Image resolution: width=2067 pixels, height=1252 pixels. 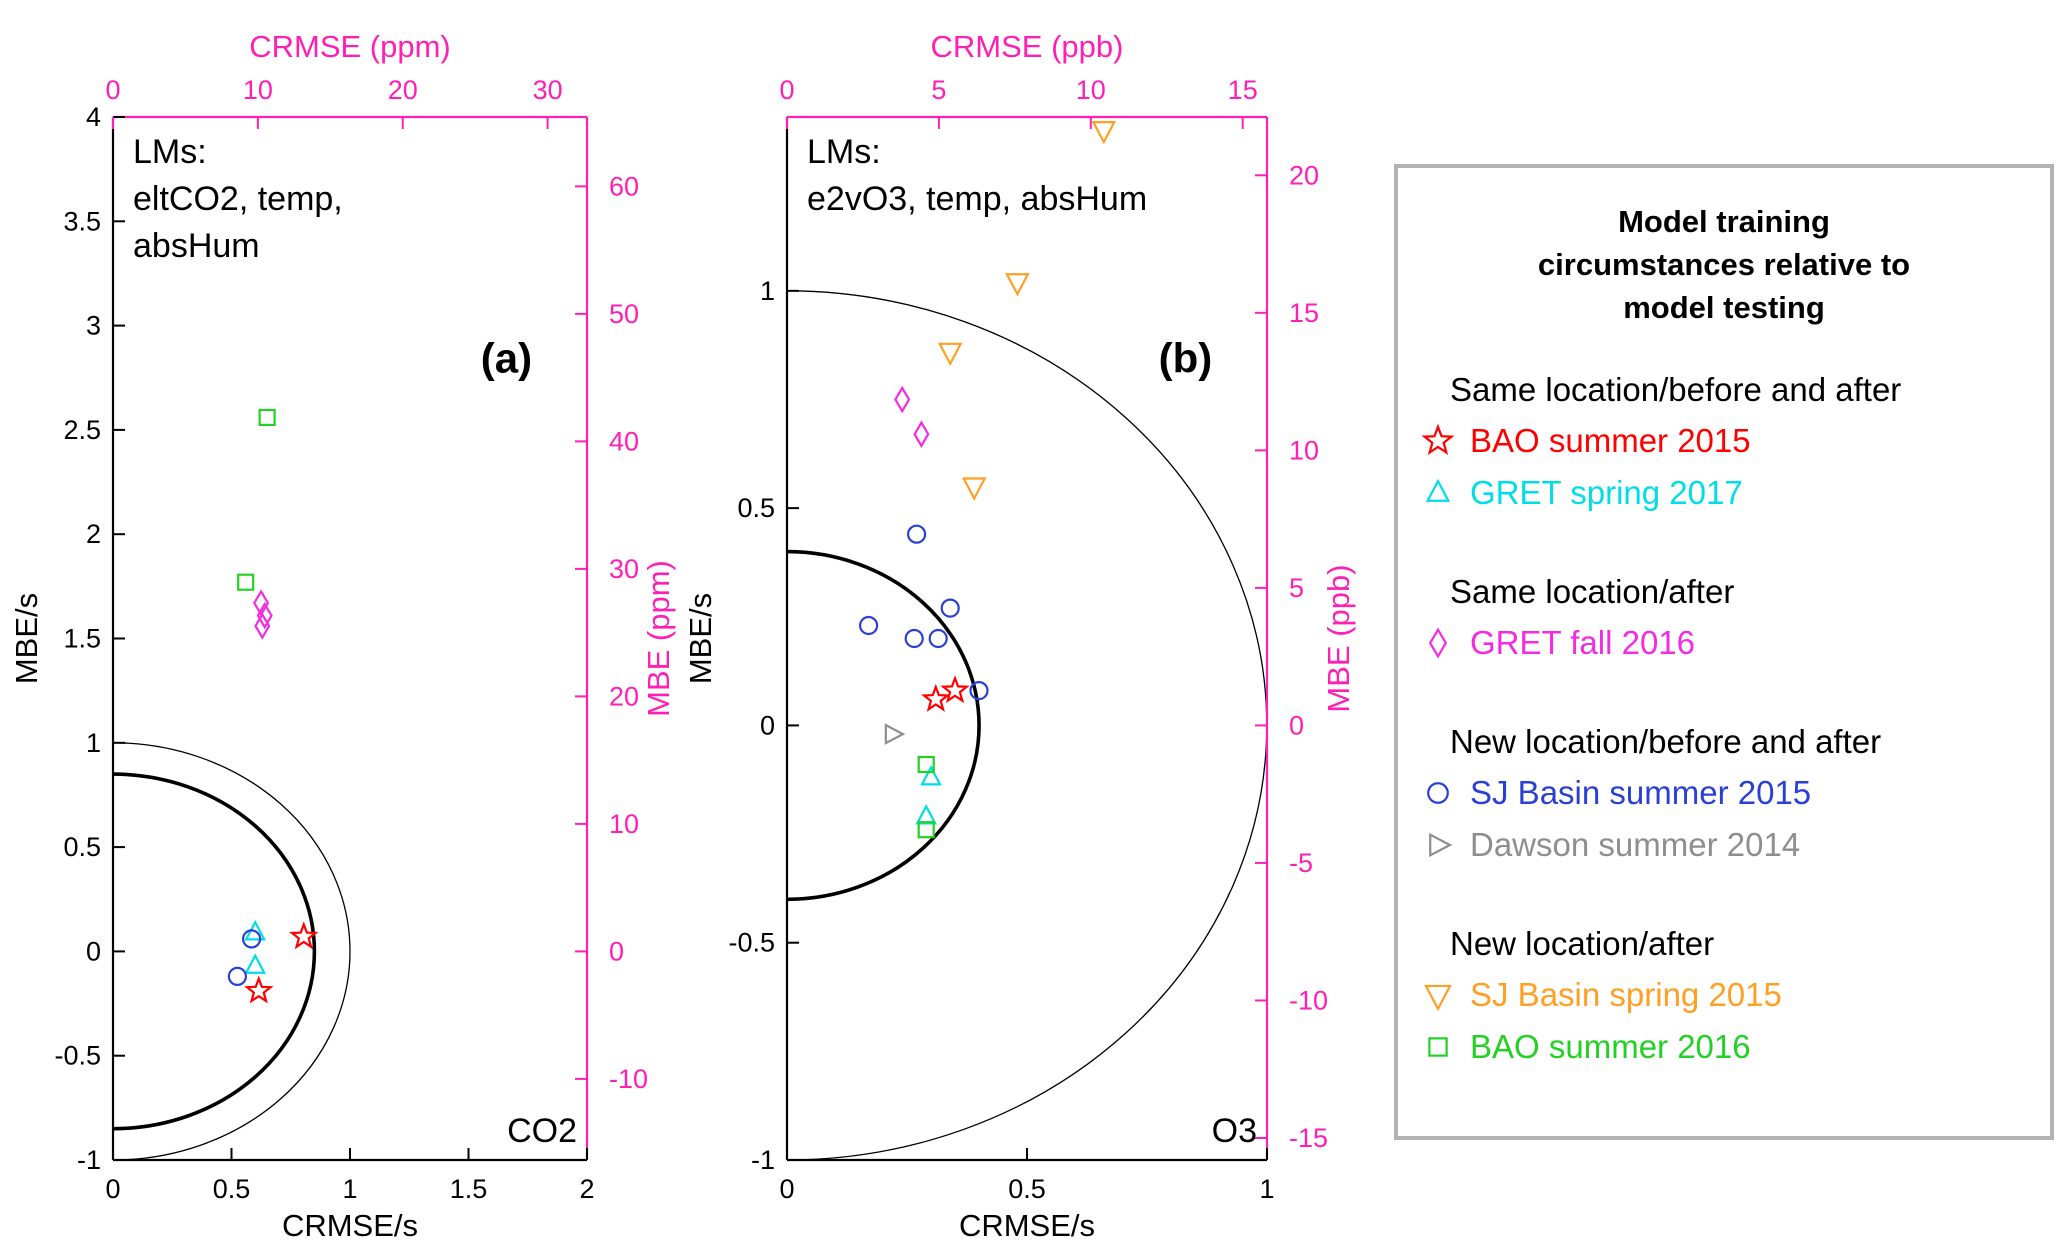 I want to click on legend-group: Same location/after GRET fall 2016, so click(x=1724, y=618).